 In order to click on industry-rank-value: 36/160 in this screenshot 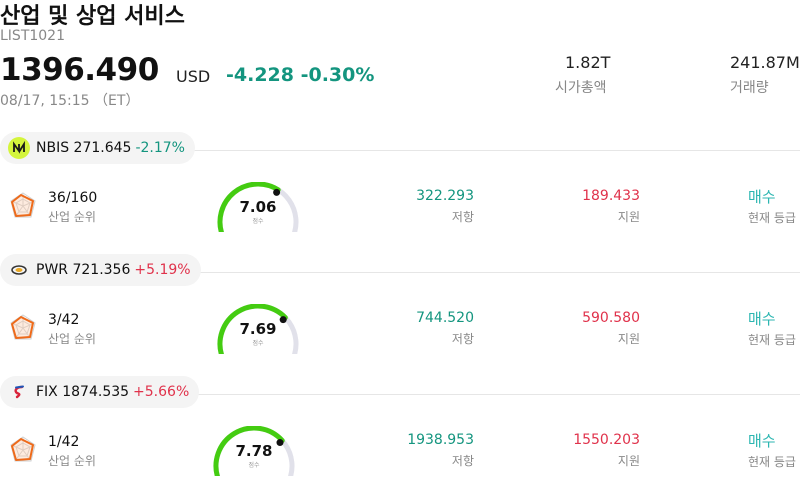, I will do `click(73, 198)`.